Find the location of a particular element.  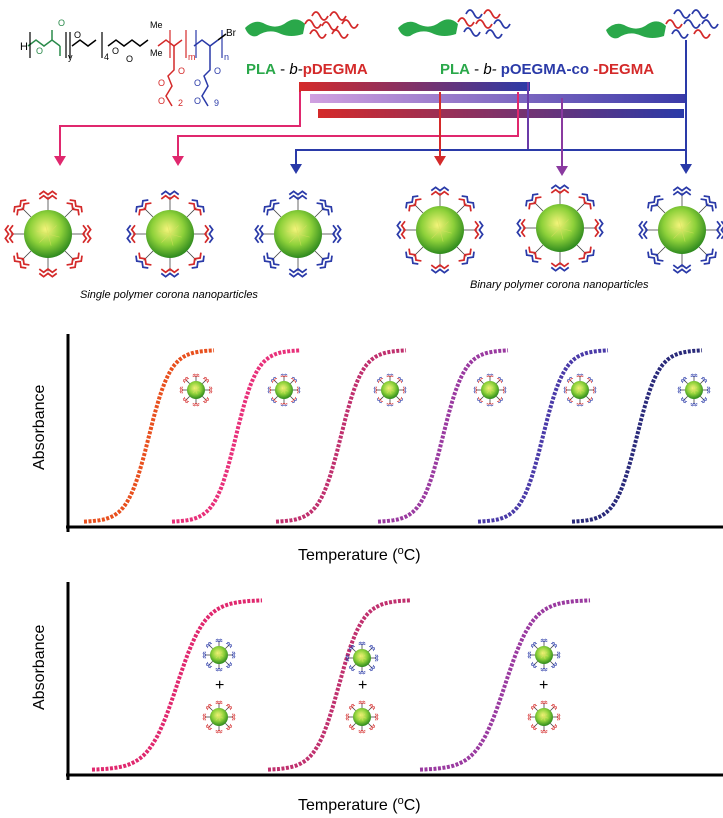

plot-top-particles is located at coordinates (445, 390).